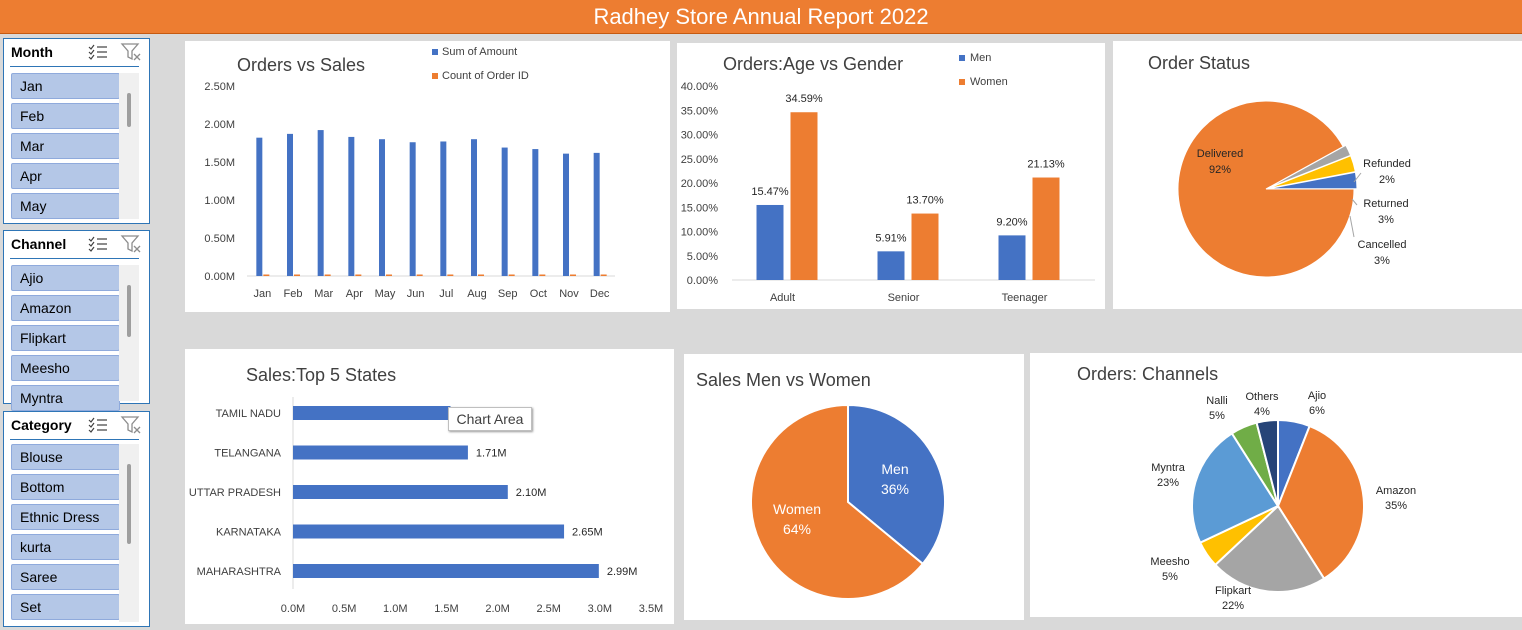  What do you see at coordinates (416, 294) in the screenshot?
I see `x-tick-label: Jun` at bounding box center [416, 294].